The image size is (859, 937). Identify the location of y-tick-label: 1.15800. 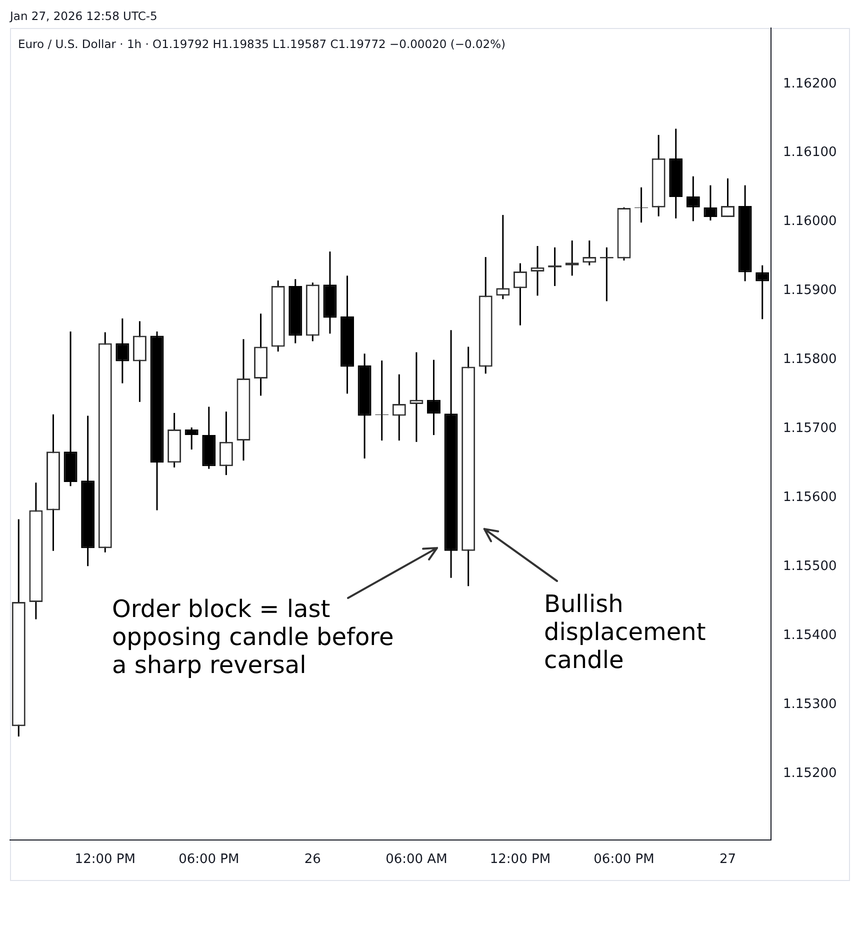
(810, 360).